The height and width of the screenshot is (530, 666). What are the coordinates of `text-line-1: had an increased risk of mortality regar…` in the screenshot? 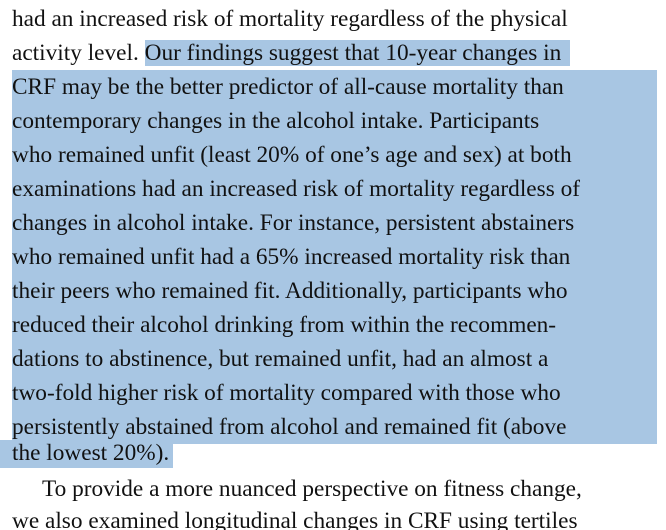 It's located at (290, 19).